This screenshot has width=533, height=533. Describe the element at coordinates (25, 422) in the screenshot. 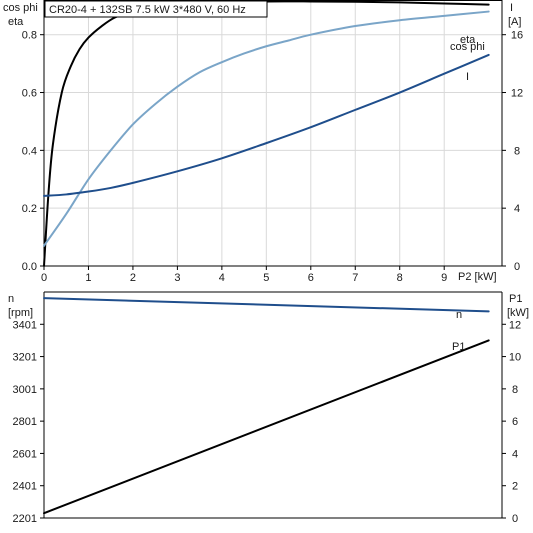

I see `speed-axis-tick-label: 2801` at that location.